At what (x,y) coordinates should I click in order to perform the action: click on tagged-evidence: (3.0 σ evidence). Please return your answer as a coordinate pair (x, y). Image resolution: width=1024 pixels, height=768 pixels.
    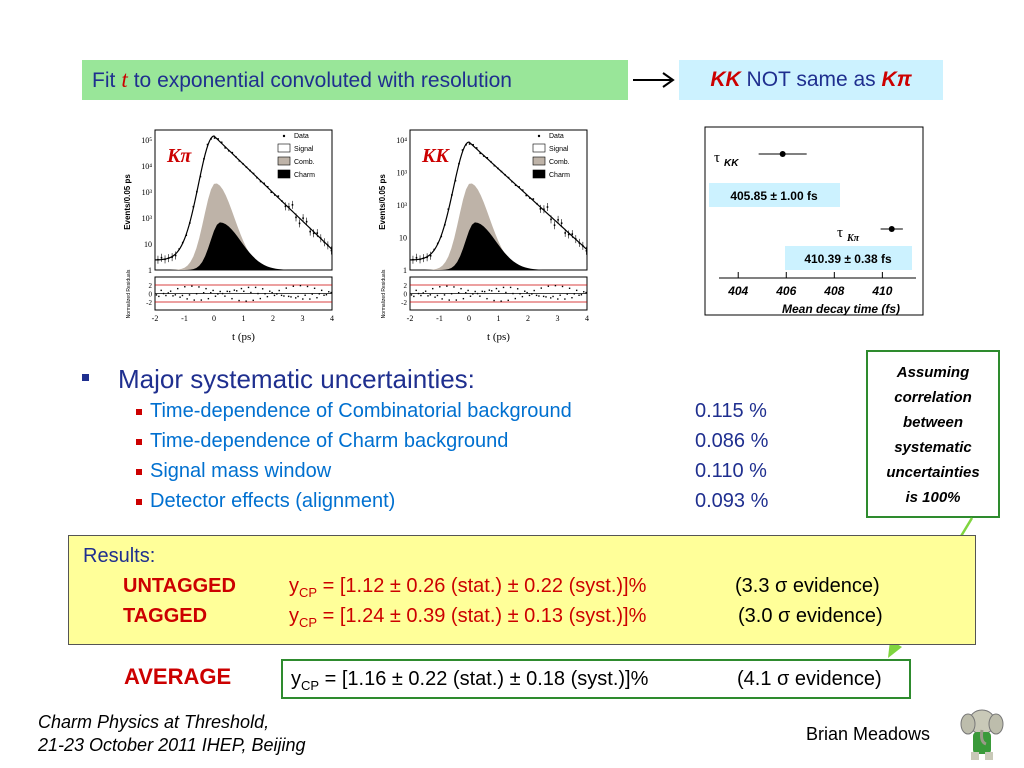
    Looking at the image, I should click on (810, 616).